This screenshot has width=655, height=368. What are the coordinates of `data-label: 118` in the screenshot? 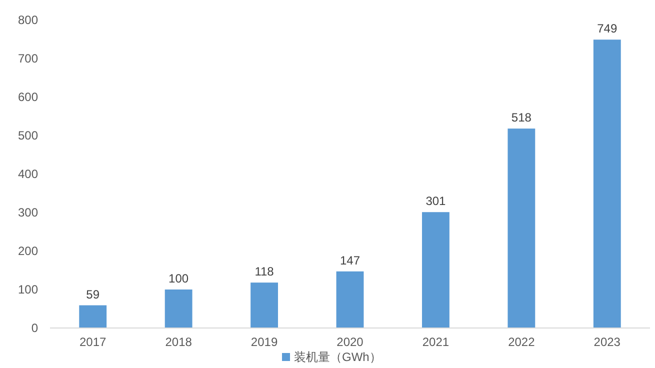 It's located at (264, 271).